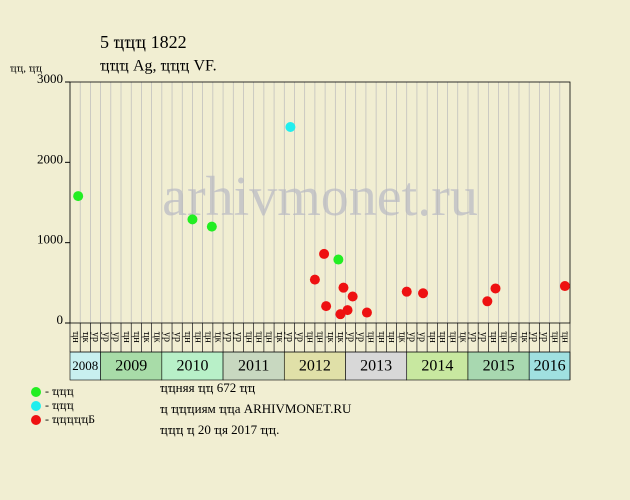 The height and width of the screenshot is (500, 630). What do you see at coordinates (143, 42) in the screenshot?
I see `chart-title: 5 ҵҵҵ 1822` at bounding box center [143, 42].